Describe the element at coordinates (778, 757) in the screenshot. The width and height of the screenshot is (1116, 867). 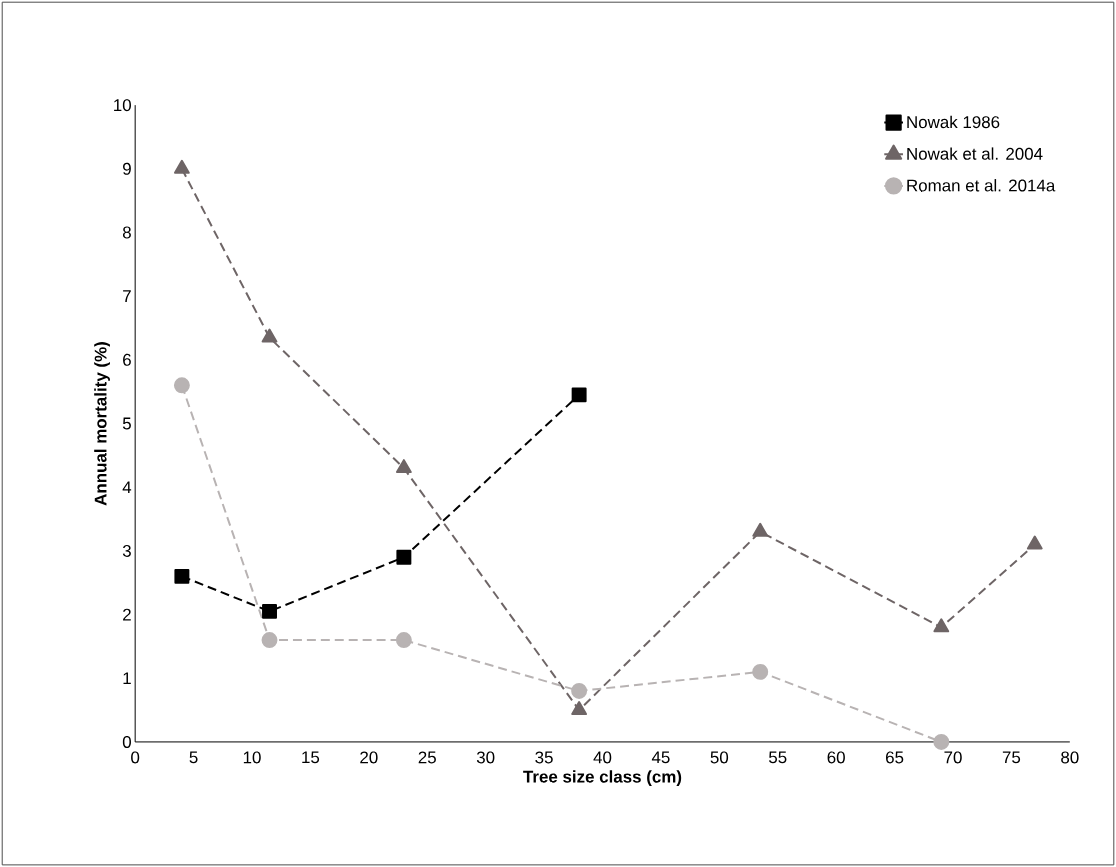
I see `x-tick-label: 55` at that location.